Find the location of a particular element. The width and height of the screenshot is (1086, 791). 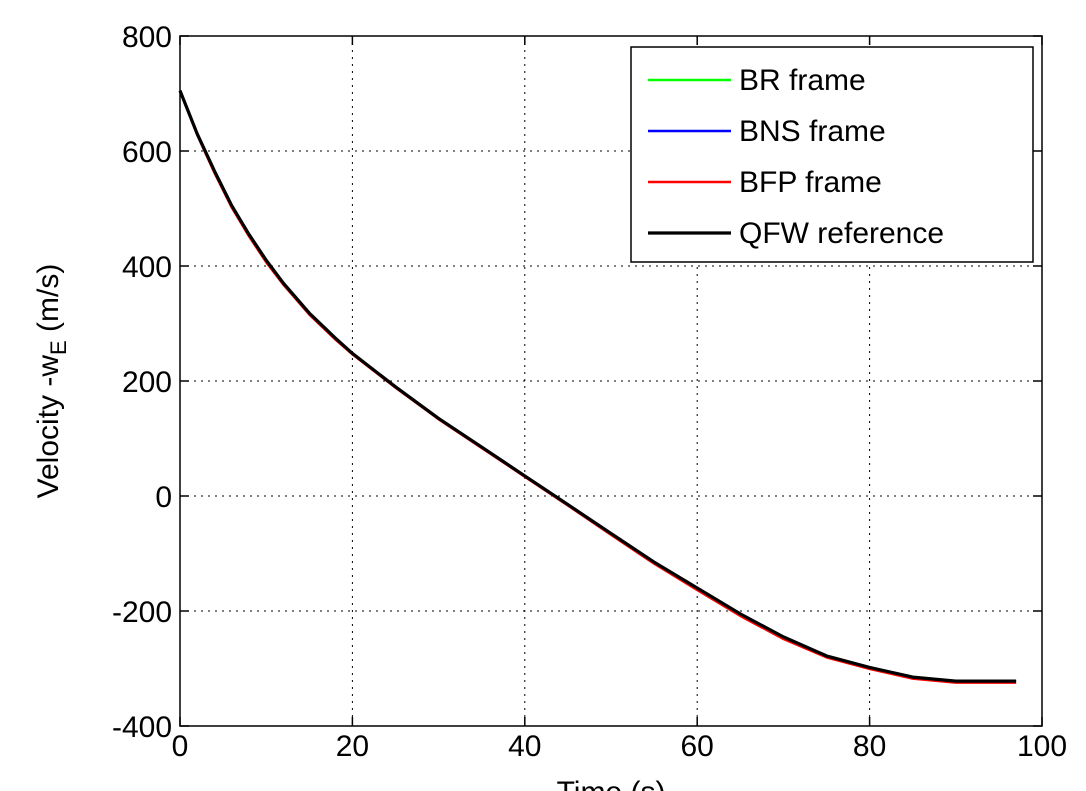

y-tick-label: 600 is located at coordinates (147, 152).